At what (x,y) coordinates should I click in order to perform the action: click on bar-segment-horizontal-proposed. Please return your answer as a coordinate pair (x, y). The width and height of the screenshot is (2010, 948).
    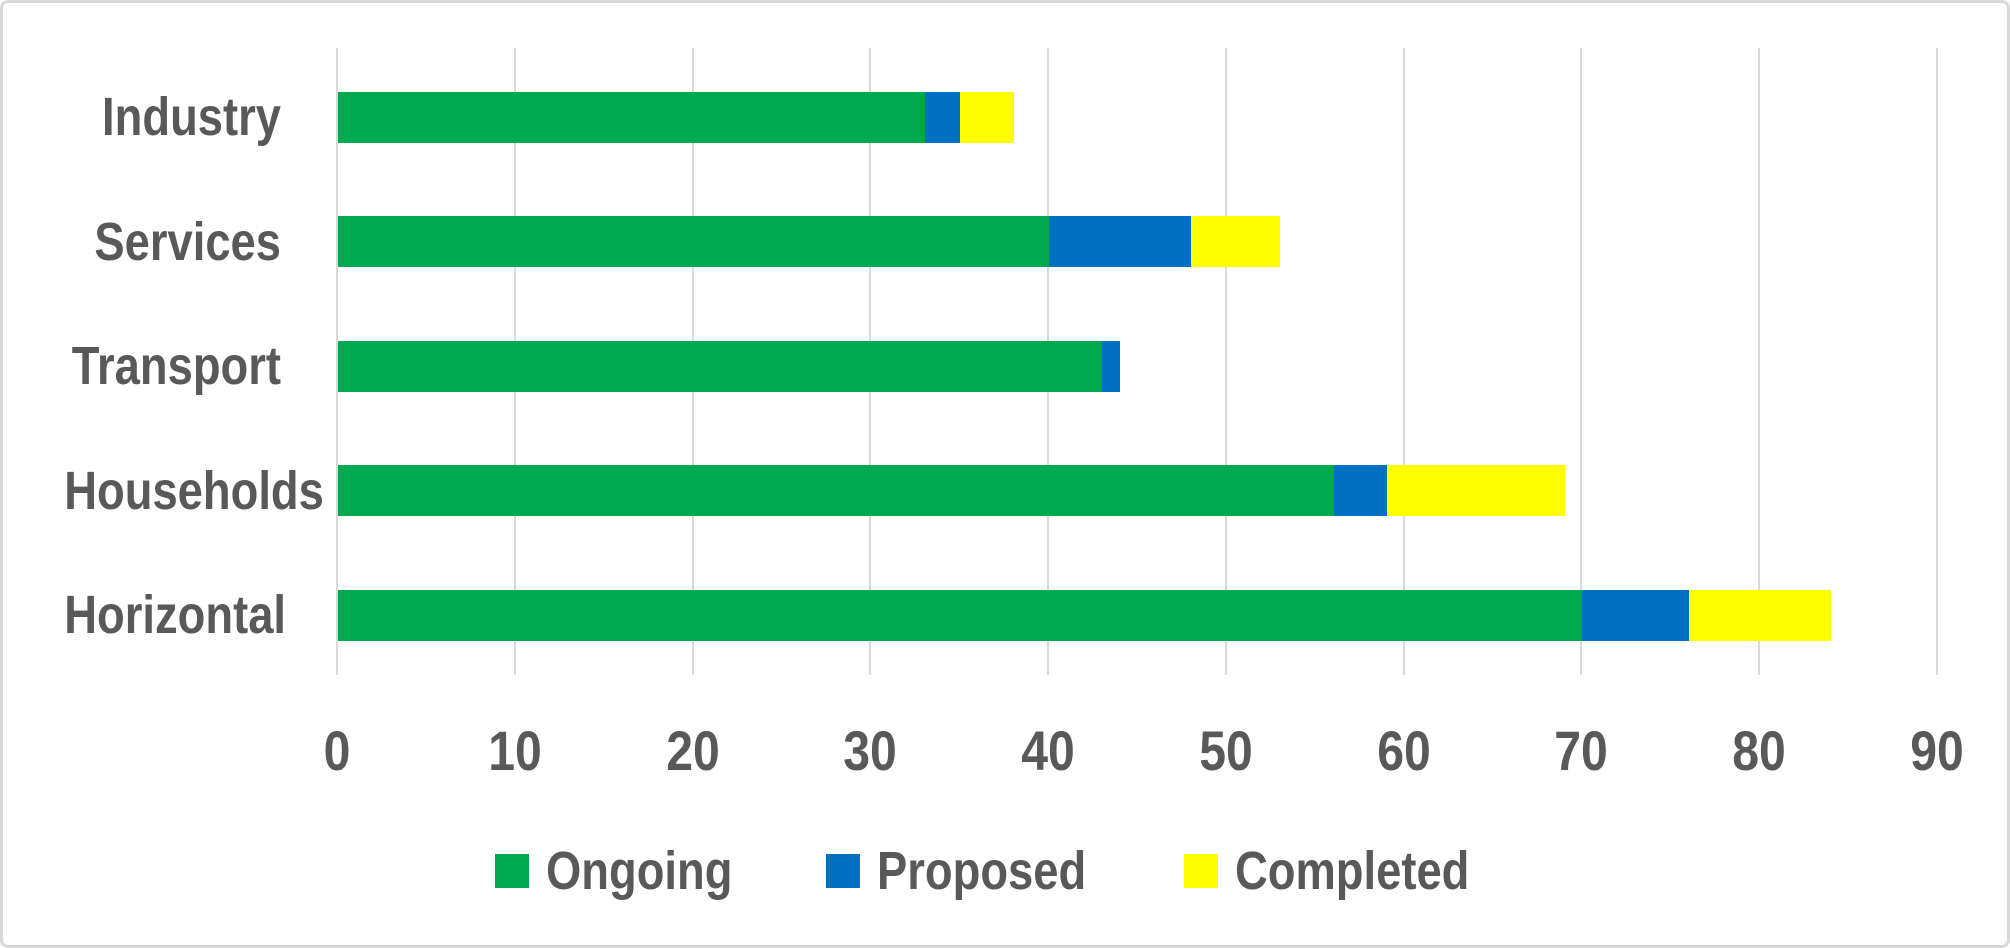
    Looking at the image, I should click on (1636, 615).